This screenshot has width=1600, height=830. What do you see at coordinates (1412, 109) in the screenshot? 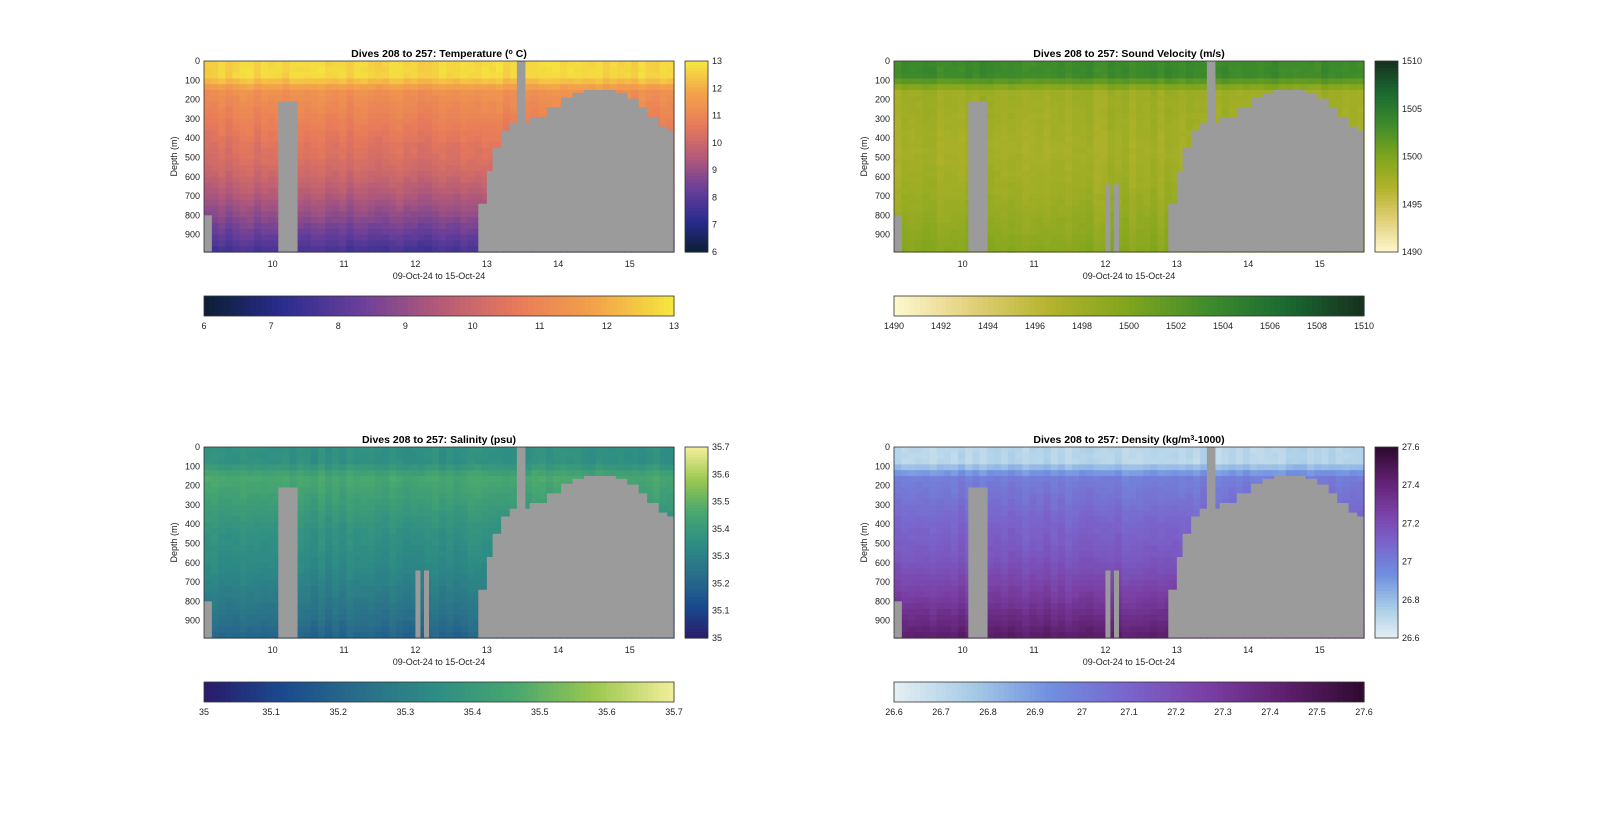
I see `sound-velocity-side-colorbar-tick-label: 1505` at bounding box center [1412, 109].